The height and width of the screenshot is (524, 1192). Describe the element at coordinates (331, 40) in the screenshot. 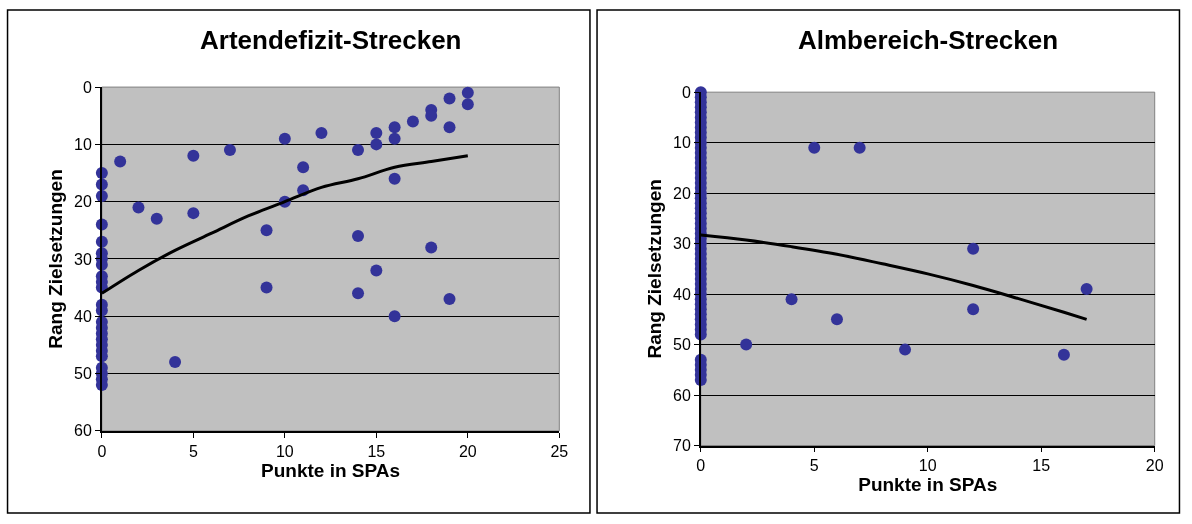

I see `chart-title: Artendefizit-Strecken` at that location.